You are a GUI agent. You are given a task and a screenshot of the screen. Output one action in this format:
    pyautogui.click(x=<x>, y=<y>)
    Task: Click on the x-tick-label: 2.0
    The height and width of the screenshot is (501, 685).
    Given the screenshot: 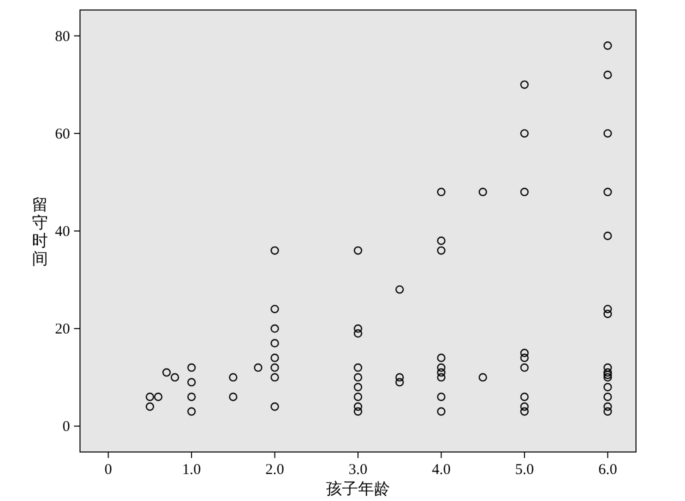 What is the action you would take?
    pyautogui.click(x=274, y=470)
    